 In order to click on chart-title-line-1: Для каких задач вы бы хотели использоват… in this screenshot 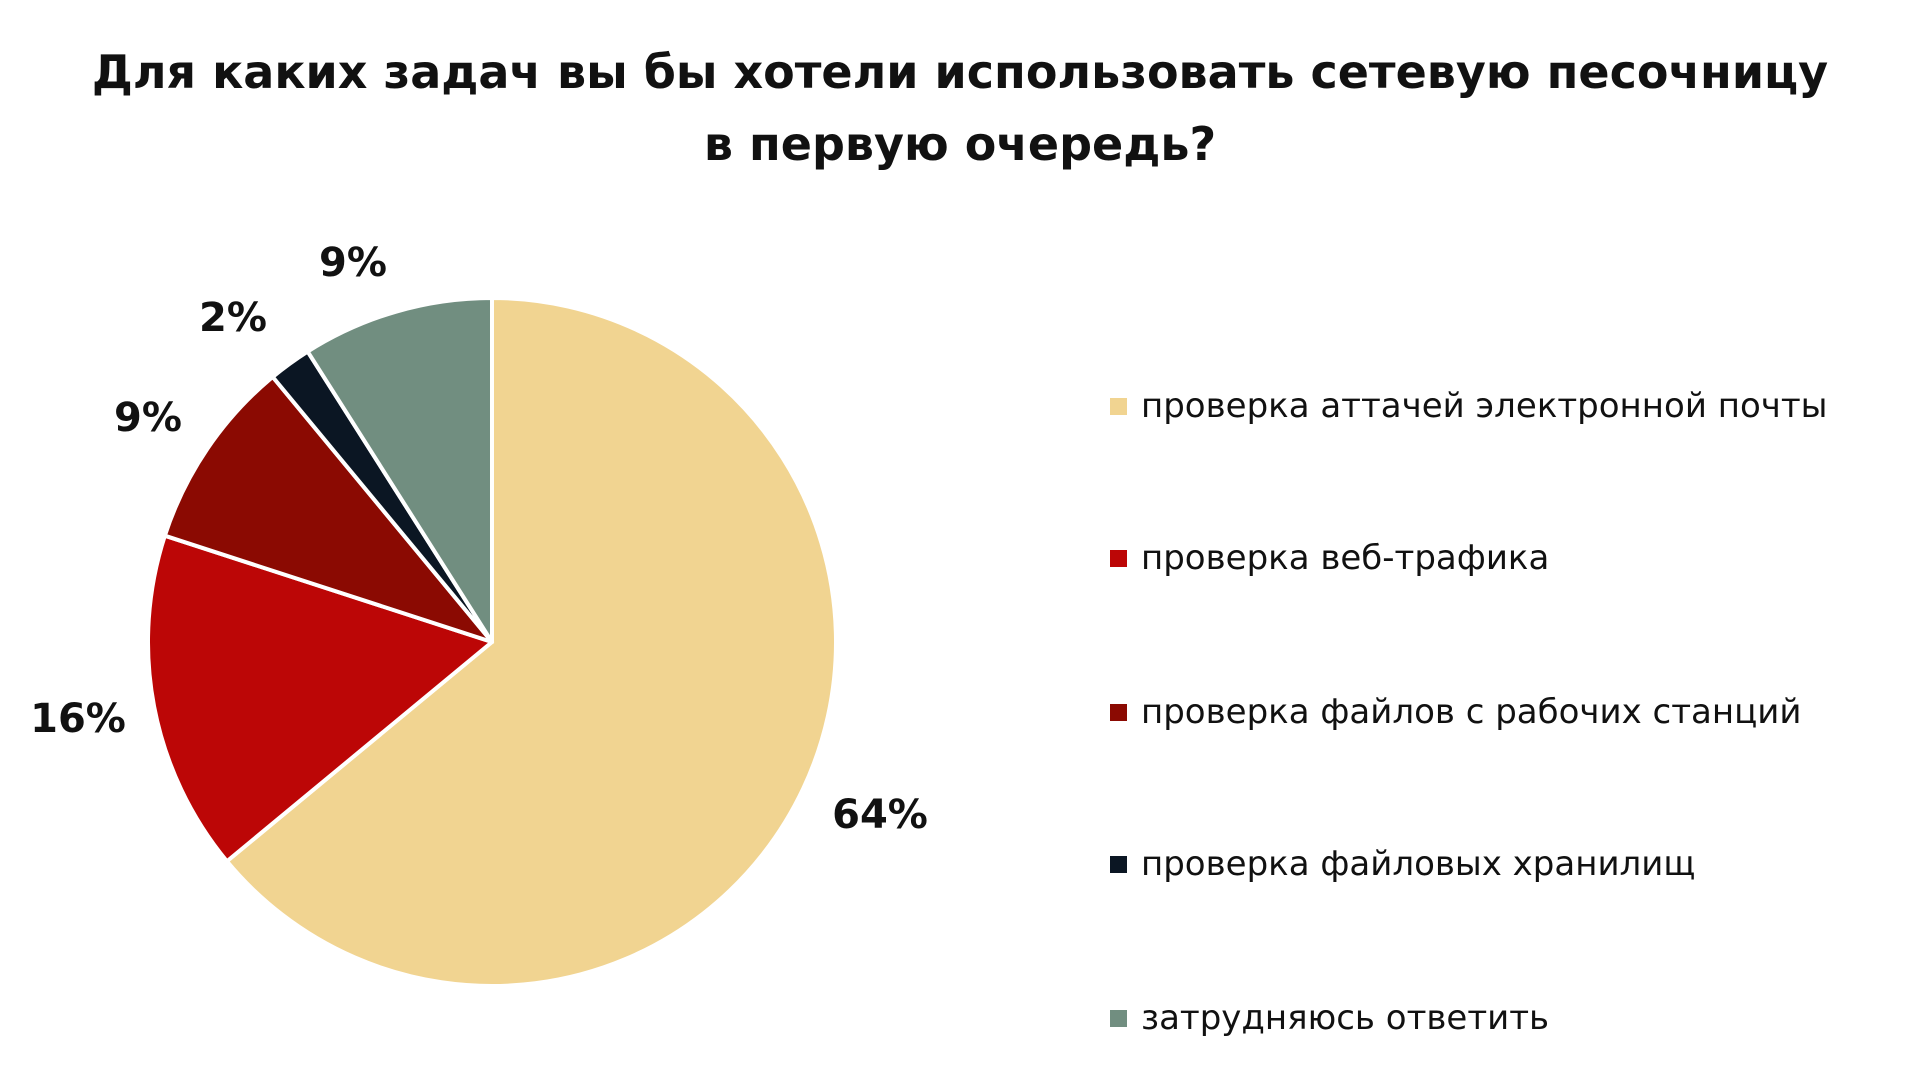, I will do `click(960, 72)`.